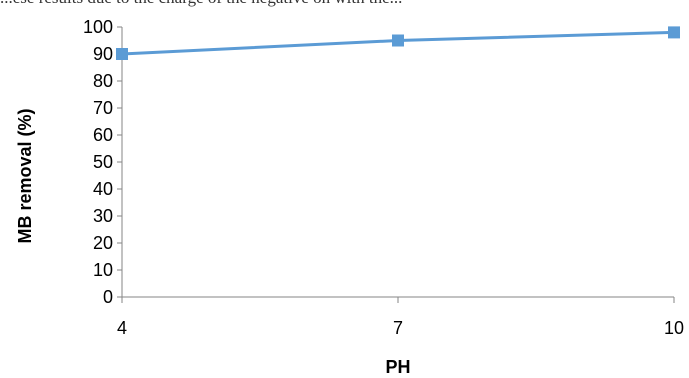 The image size is (689, 378). Describe the element at coordinates (103, 135) in the screenshot. I see `y-tick-label: 60` at that location.